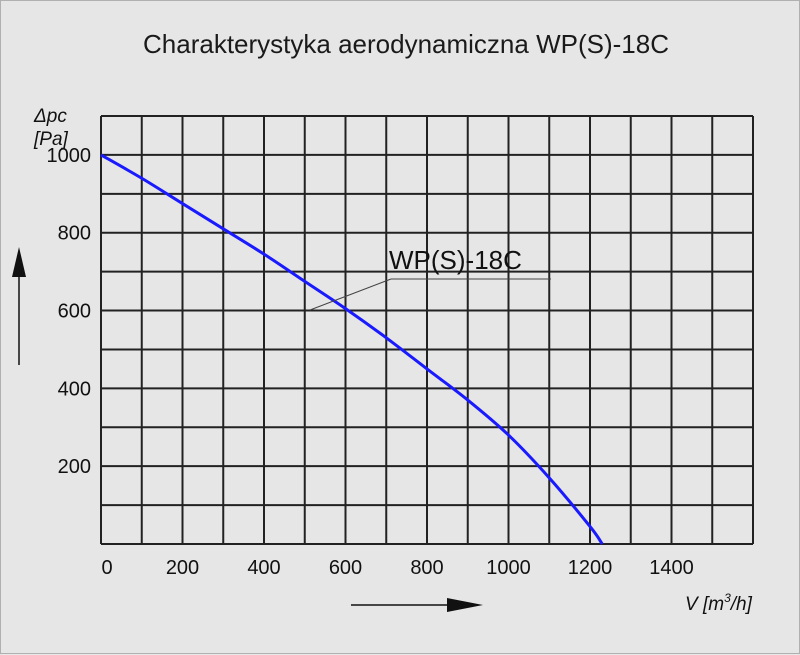  I want to click on x-tick-label: 400, so click(263, 568).